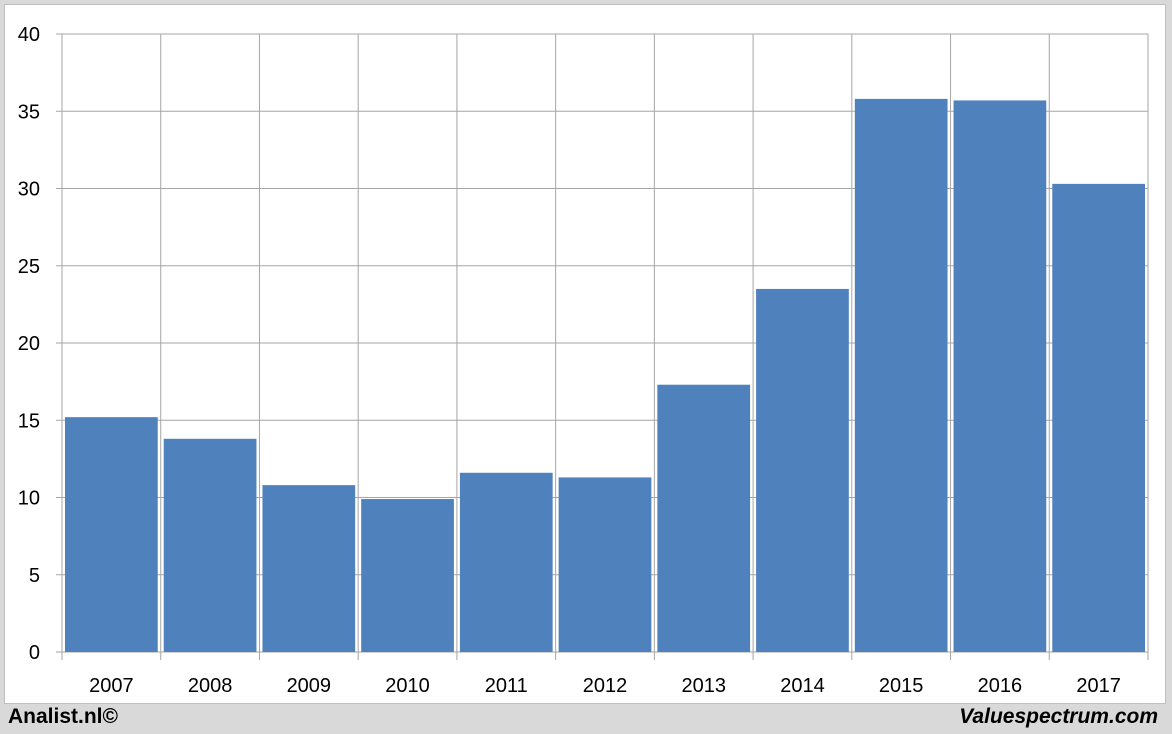 The image size is (1172, 734). I want to click on bar-2010, so click(407, 575).